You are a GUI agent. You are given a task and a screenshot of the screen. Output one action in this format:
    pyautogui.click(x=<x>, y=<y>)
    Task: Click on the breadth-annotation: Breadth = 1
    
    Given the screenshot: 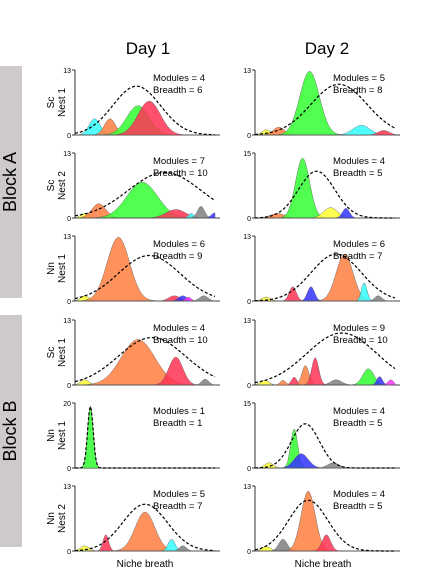 What is the action you would take?
    pyautogui.click(x=177, y=423)
    